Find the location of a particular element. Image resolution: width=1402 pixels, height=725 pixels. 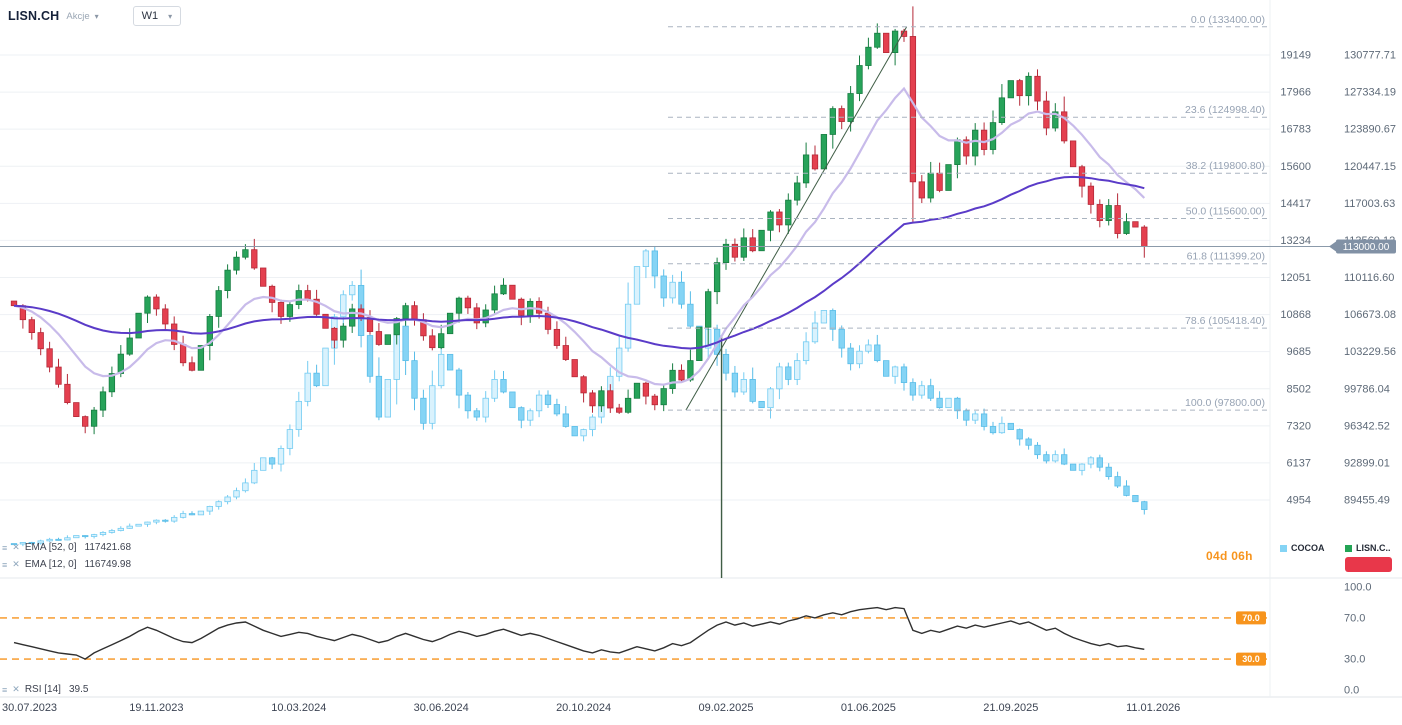

fib-label: 0.0 (133400.00) is located at coordinates (1228, 20).